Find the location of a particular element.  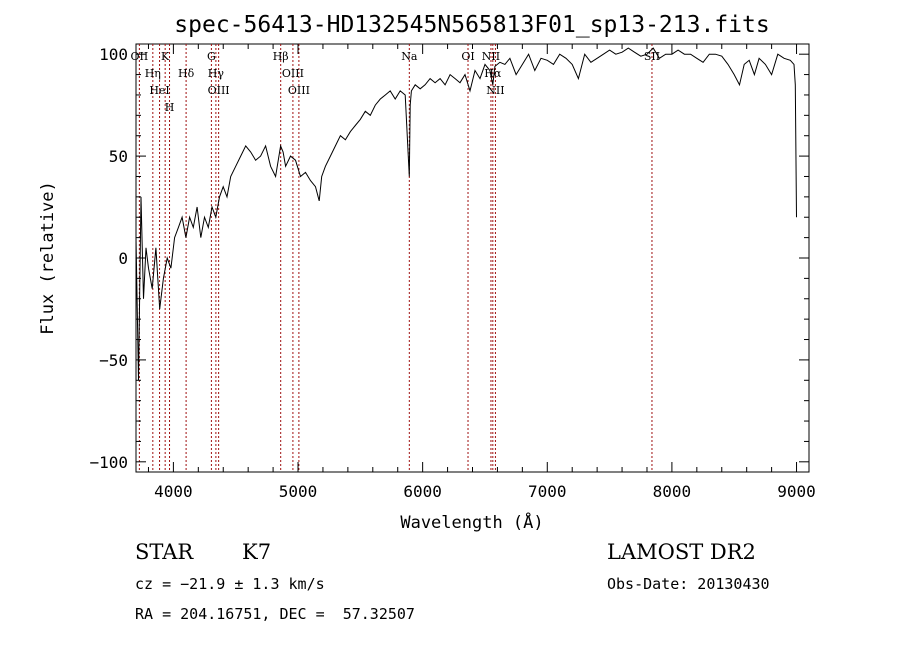

redshift-readout: cz = −21.9 ± 1.3 km/s is located at coordinates (230, 584).